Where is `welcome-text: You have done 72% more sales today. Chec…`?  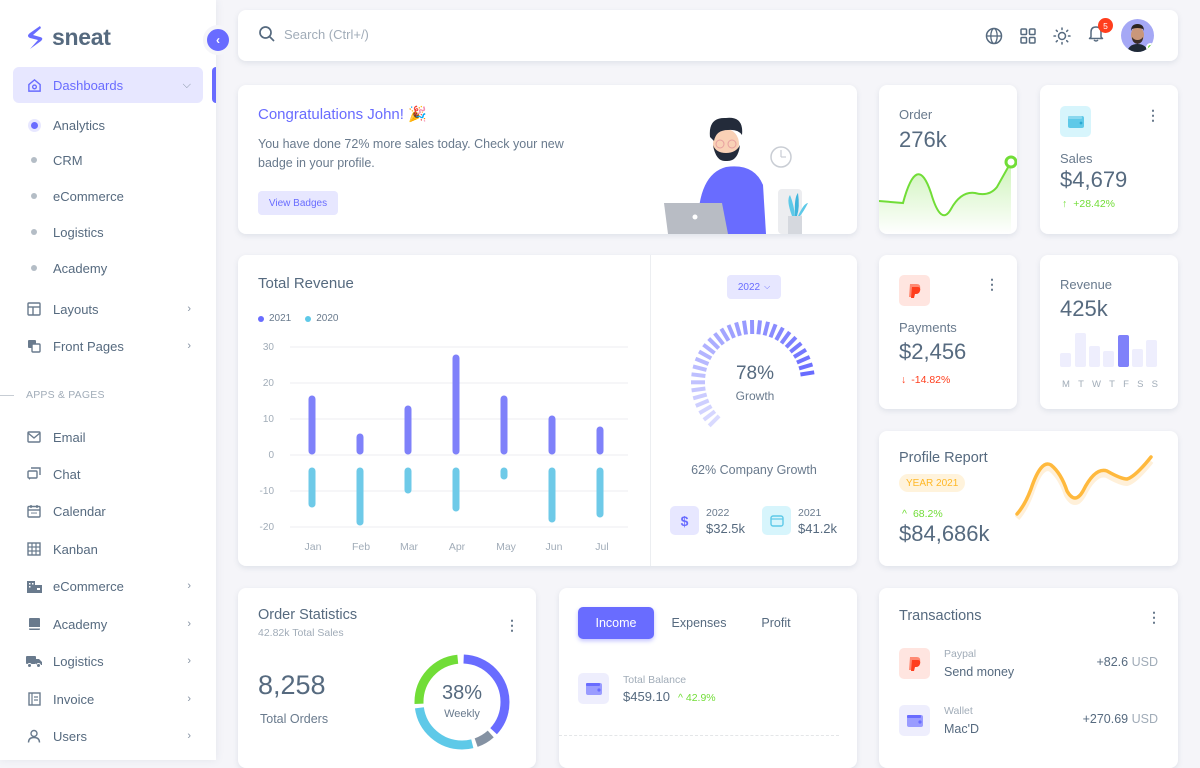 welcome-text: You have done 72% more sales today. Chec… is located at coordinates (411, 154).